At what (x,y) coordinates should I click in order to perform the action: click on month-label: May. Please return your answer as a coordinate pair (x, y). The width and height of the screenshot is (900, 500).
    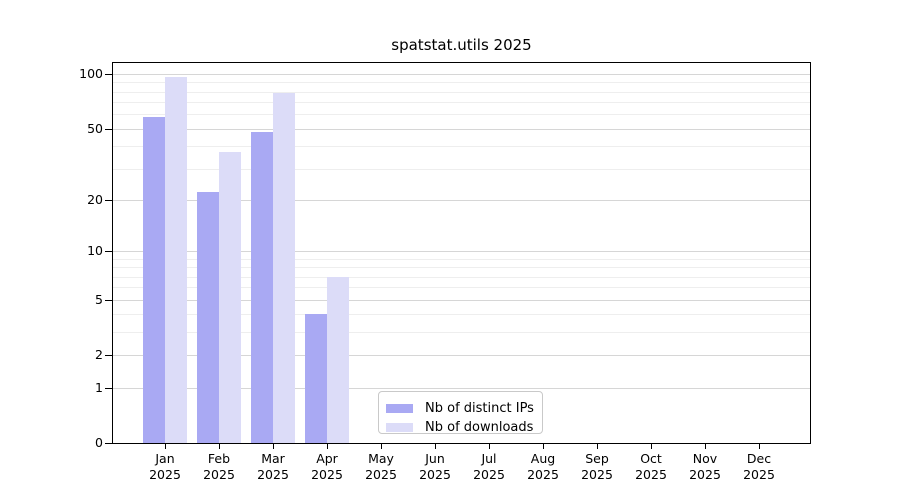
    Looking at the image, I should click on (381, 458).